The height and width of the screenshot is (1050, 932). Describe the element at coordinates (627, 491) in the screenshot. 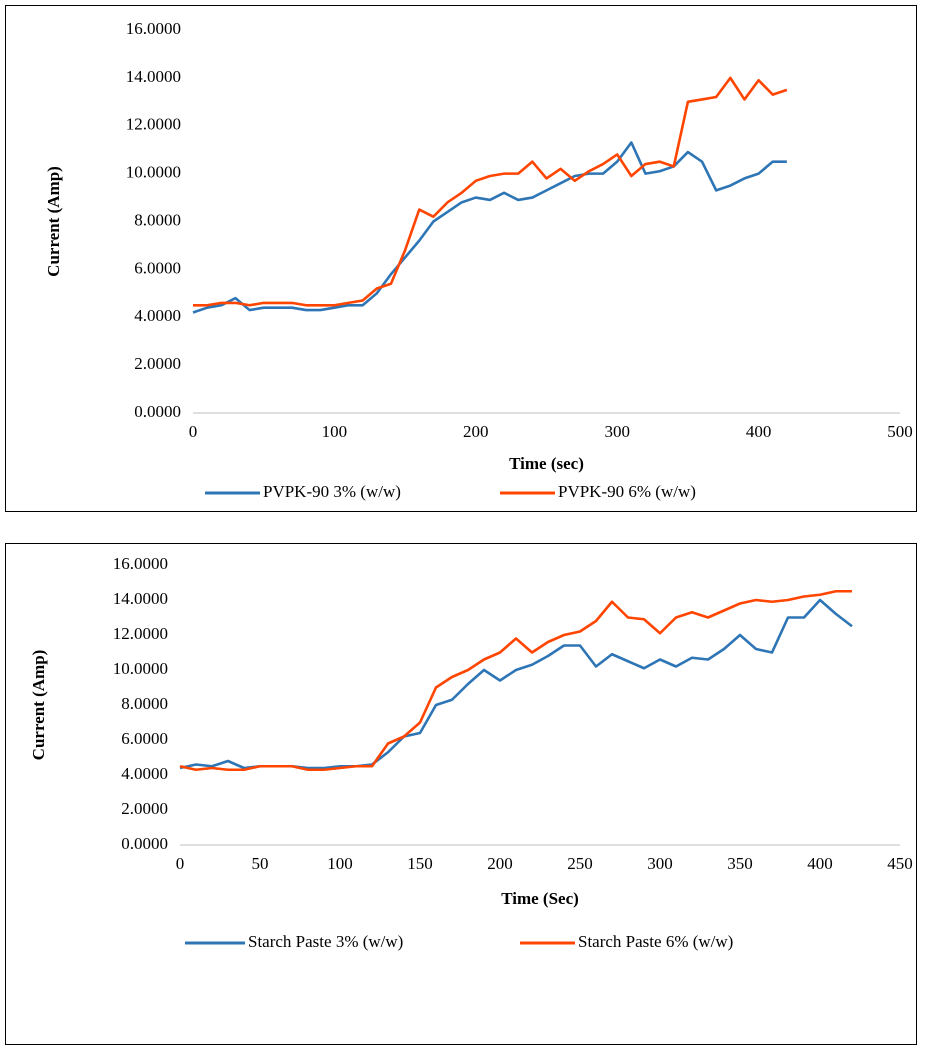

I see `legend-label: PVPK-90 6% (w/w)` at that location.